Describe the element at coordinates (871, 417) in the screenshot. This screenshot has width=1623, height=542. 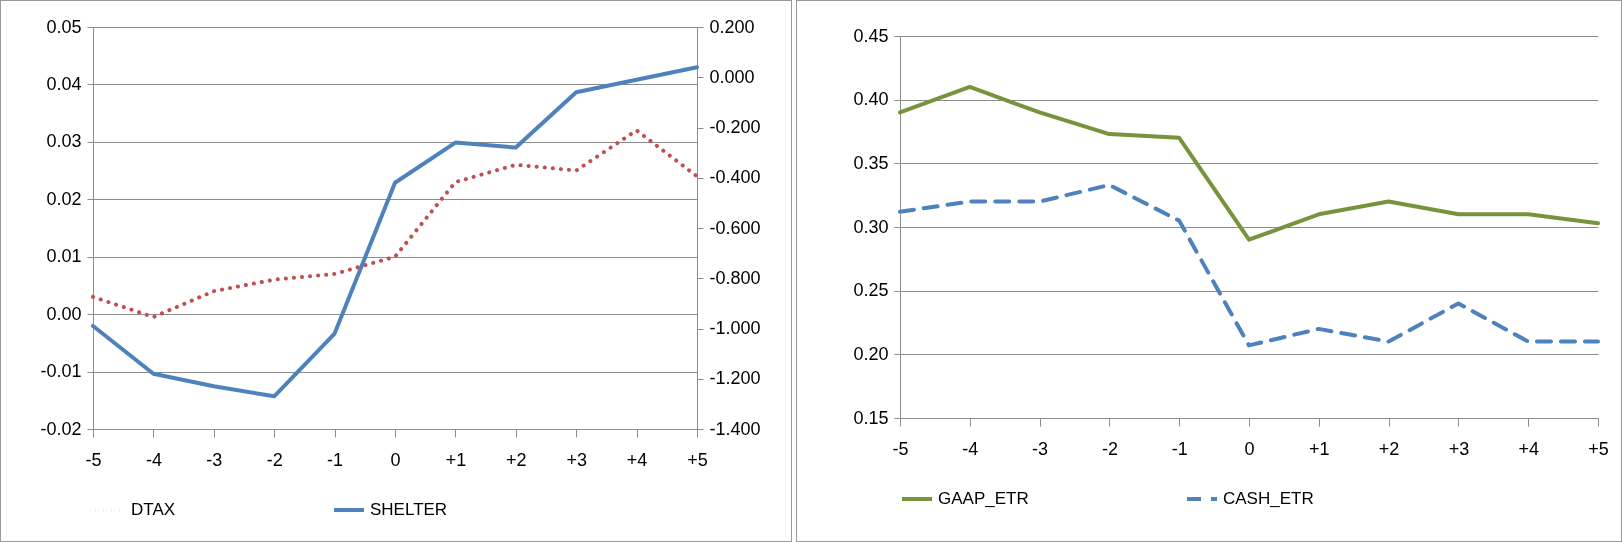
I see `y-tick-label: 0.15` at that location.